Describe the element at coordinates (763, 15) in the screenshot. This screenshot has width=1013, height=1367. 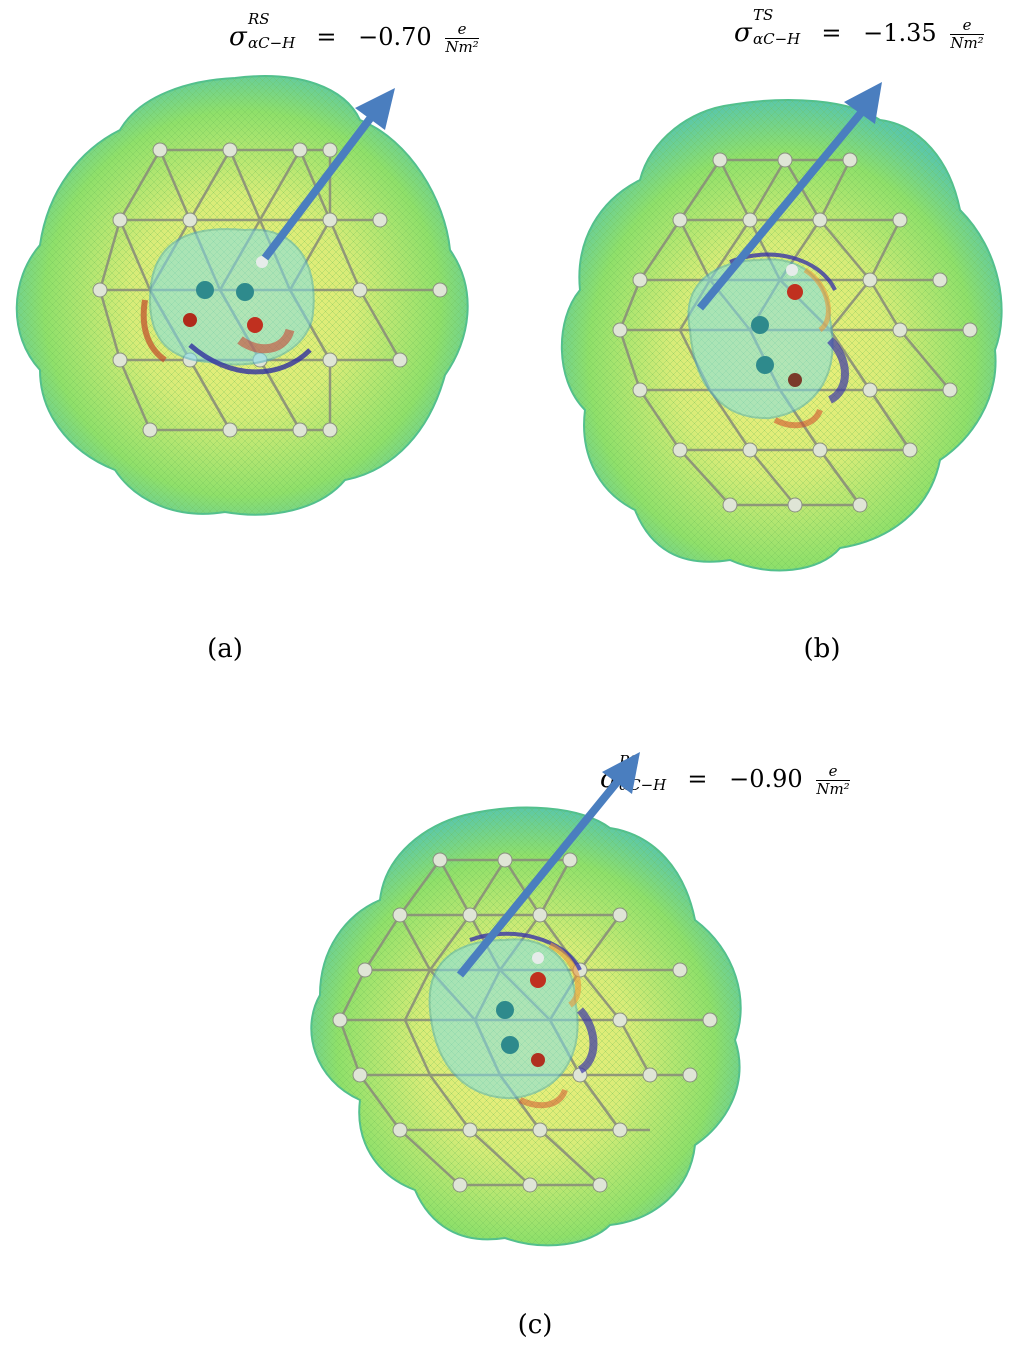
I see `formula-superscript: TS` at that location.